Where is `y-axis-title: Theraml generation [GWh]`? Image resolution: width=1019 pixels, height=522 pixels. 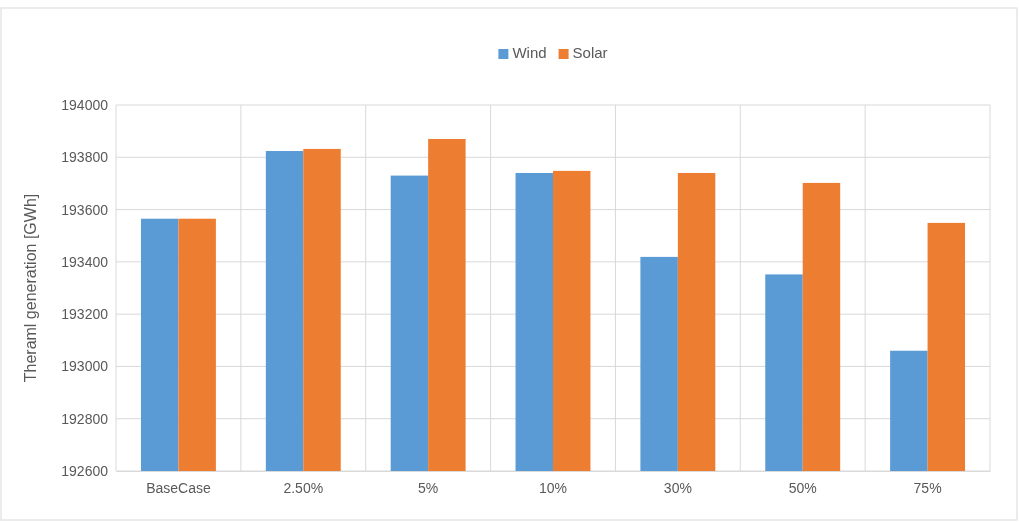
y-axis-title: Theraml generation [GWh] is located at coordinates (30, 288).